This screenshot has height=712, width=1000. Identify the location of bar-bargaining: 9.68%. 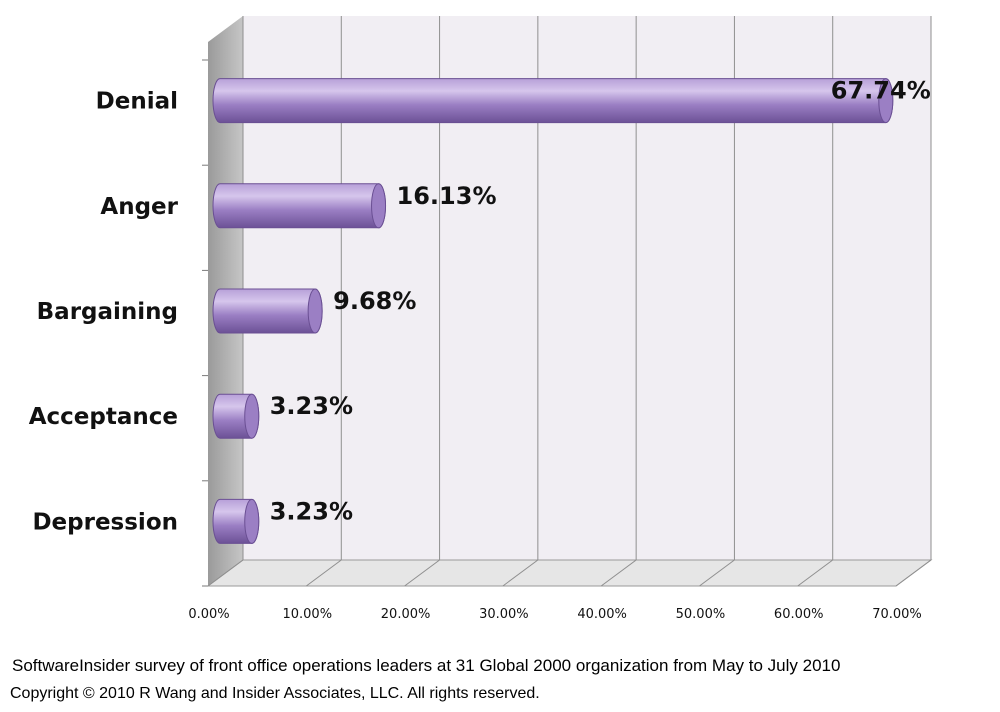
(314, 310).